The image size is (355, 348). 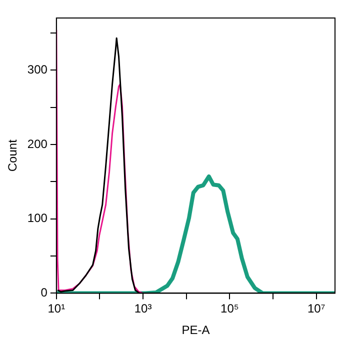 What do you see at coordinates (229, 309) in the screenshot?
I see `x-tick-label: 10⁵` at bounding box center [229, 309].